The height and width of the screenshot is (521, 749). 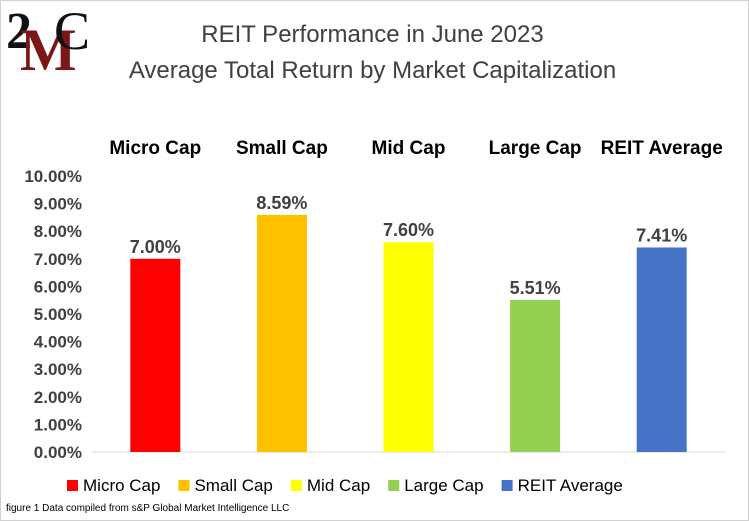 What do you see at coordinates (58, 424) in the screenshot?
I see `y-tick-label: 1.00%` at bounding box center [58, 424].